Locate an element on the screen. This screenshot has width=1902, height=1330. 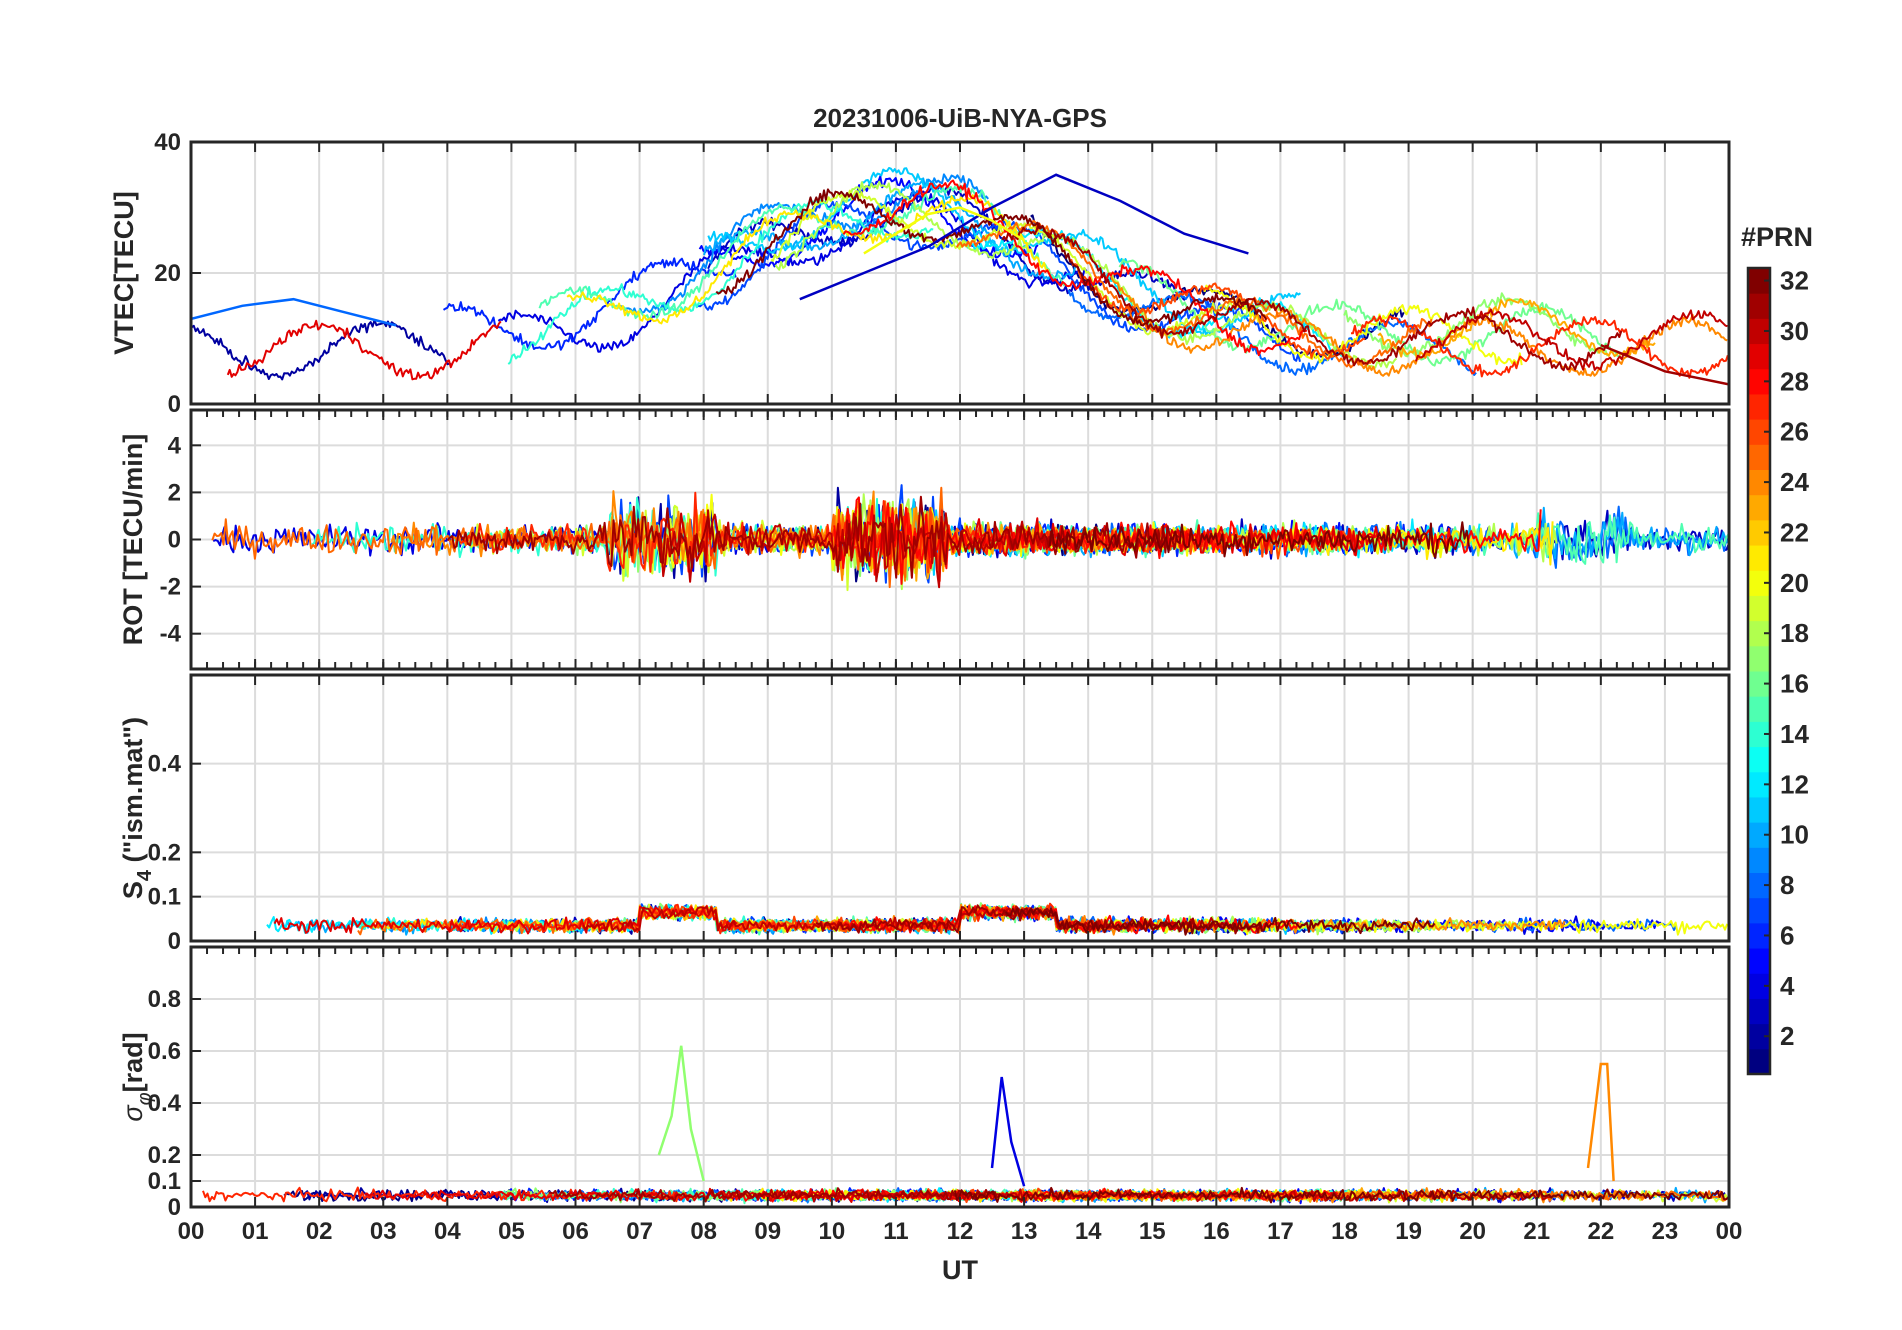
x-tick-label: 20 is located at coordinates (1472, 1231).